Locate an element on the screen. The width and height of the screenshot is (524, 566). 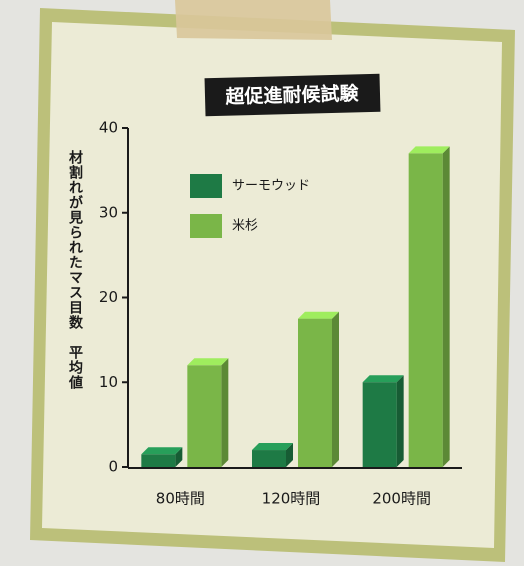
x-tick-label: 200時間 is located at coordinates (401, 499).